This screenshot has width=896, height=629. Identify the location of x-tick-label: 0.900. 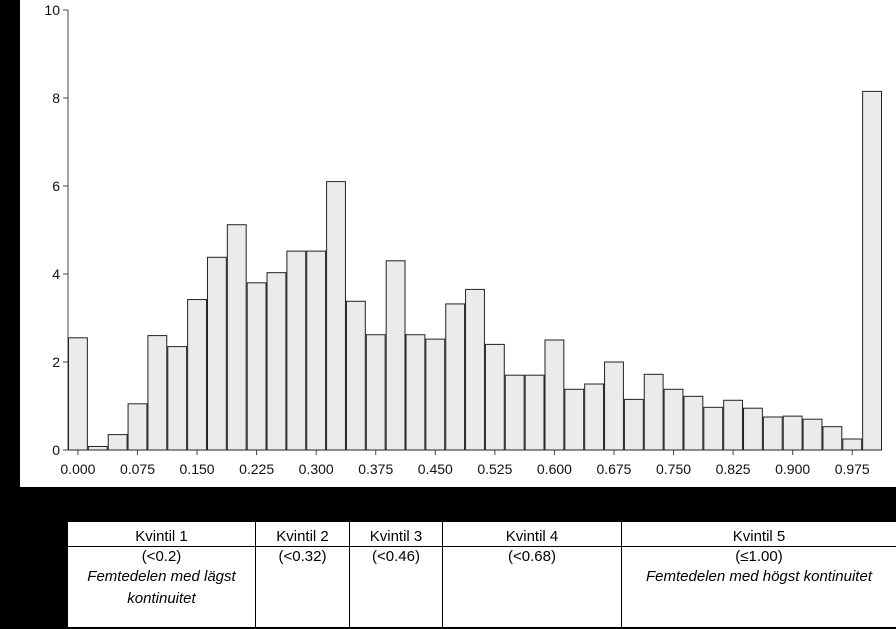
(792, 469).